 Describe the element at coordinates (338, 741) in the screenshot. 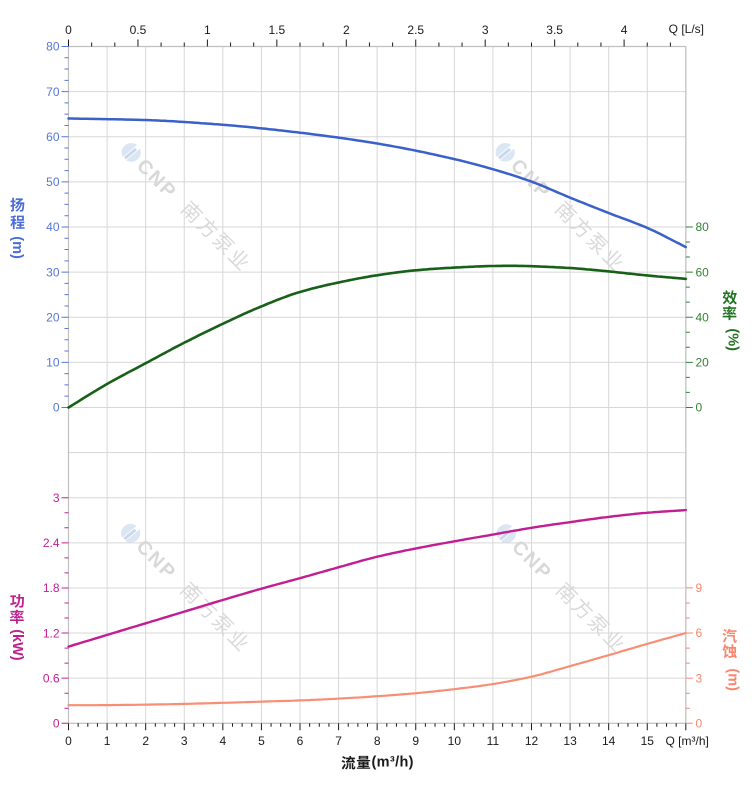

I see `svg-text: 7` at that location.